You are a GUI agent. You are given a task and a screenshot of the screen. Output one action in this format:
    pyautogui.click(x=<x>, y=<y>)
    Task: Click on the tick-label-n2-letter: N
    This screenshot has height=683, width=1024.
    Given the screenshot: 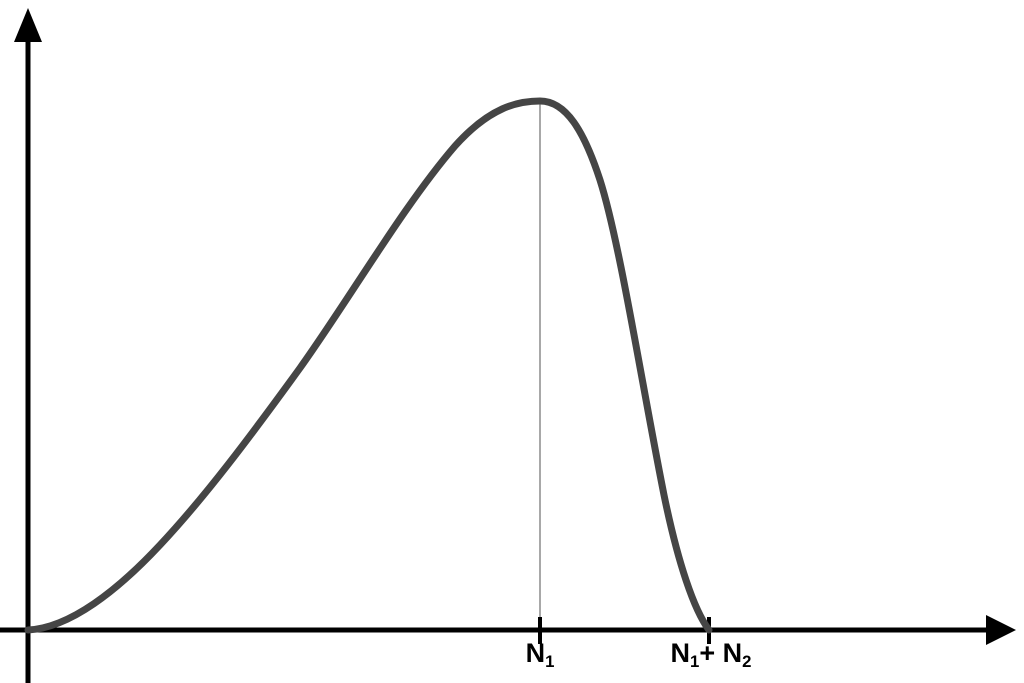 What is the action you would take?
    pyautogui.click(x=732, y=653)
    